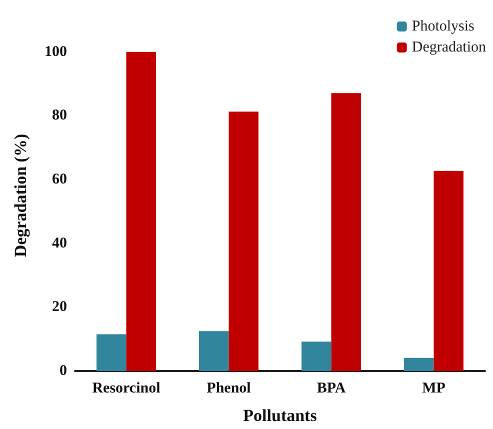 This screenshot has height=429, width=493. Describe the element at coordinates (59, 307) in the screenshot. I see `y-tick-label: 20` at that location.